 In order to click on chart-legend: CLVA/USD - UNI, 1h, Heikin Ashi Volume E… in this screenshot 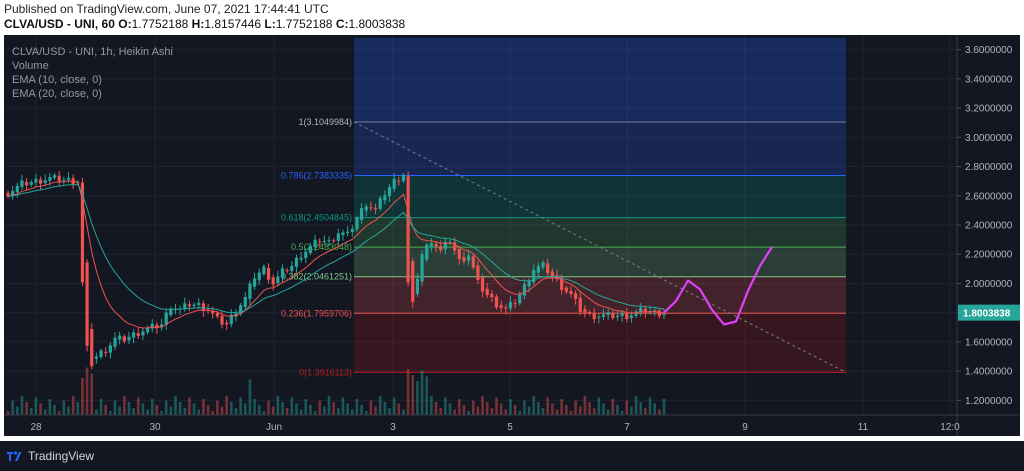, I will do `click(92, 73)`.